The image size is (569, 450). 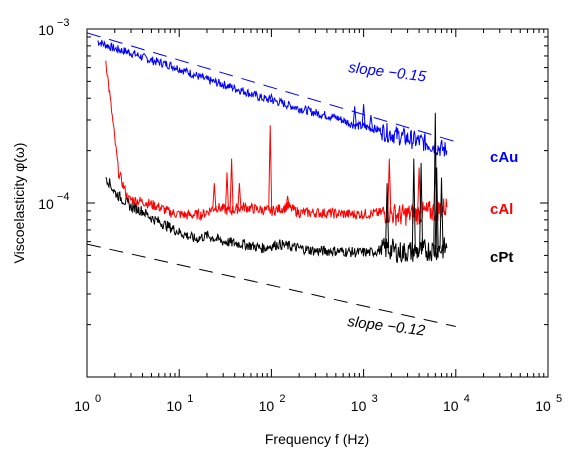 I want to click on y-tick-exp-1: −3, so click(x=63, y=23).